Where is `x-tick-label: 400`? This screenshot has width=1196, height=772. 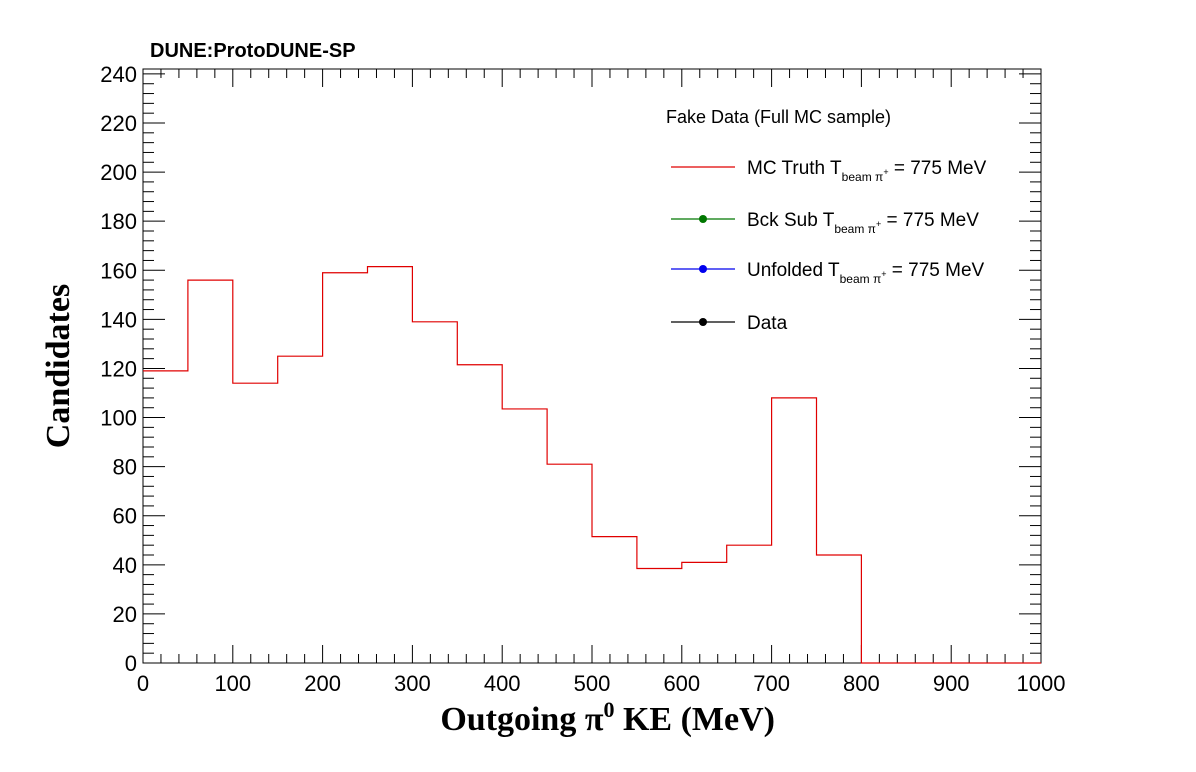 x-tick-label: 400 is located at coordinates (502, 683).